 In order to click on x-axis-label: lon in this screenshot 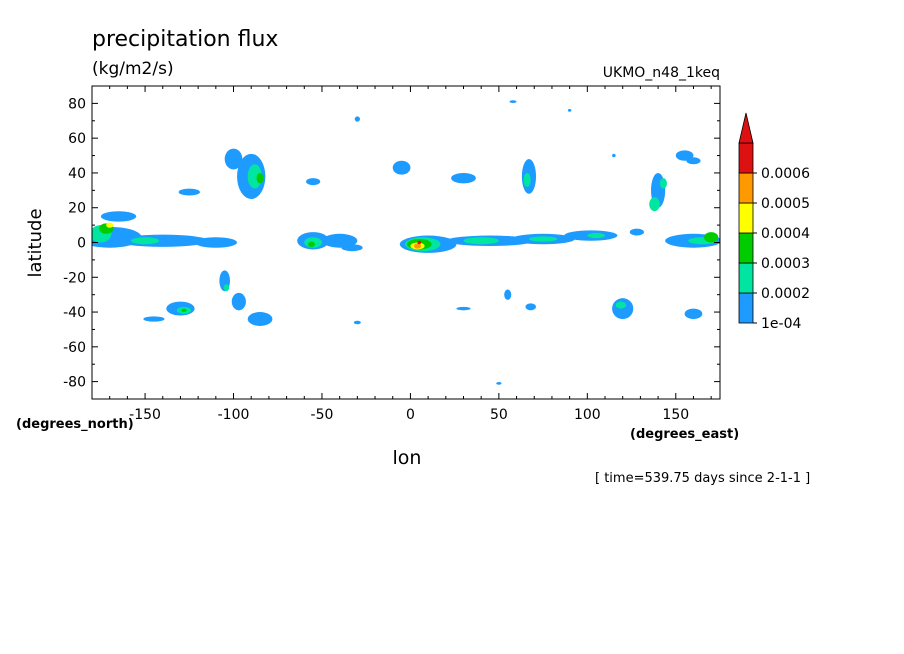, I will do `click(407, 458)`.